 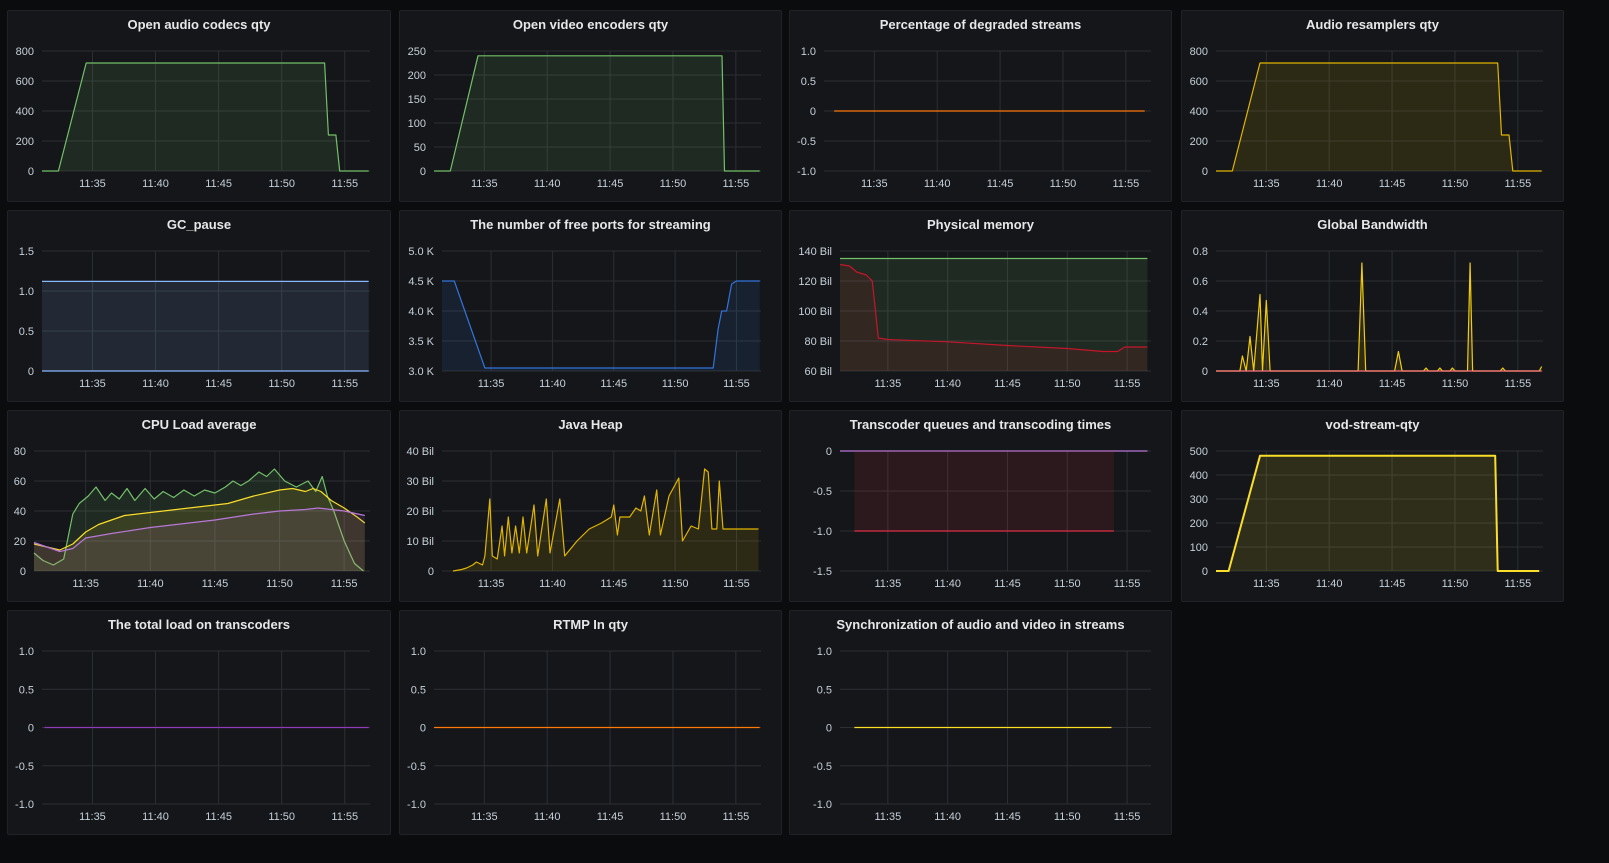 What do you see at coordinates (420, 482) in the screenshot?
I see `y-tick-label: 30 Bil` at bounding box center [420, 482].